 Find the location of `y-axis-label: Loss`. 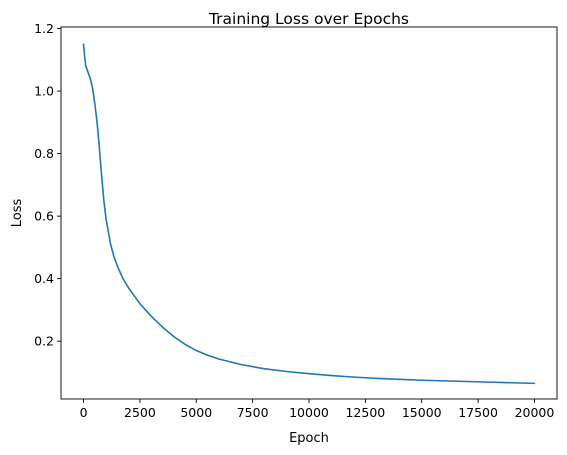

y-axis-label: Loss is located at coordinates (17, 213).